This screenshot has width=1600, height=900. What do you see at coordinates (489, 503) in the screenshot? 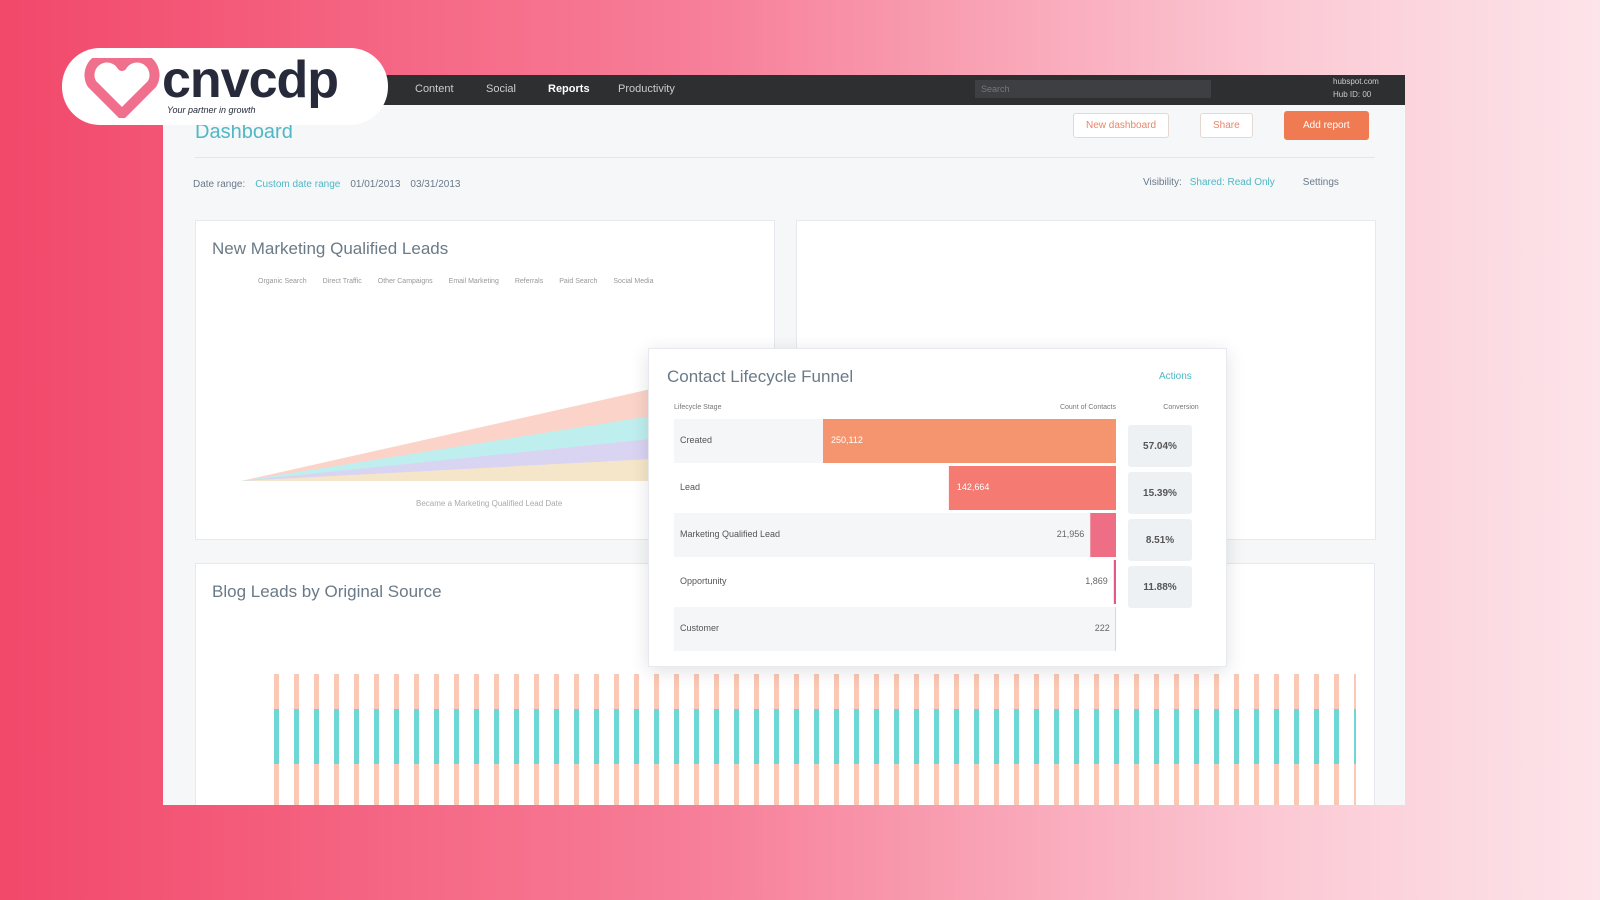
I see `x-axis-title: Became a Marketing Qualified Lead Date` at bounding box center [489, 503].